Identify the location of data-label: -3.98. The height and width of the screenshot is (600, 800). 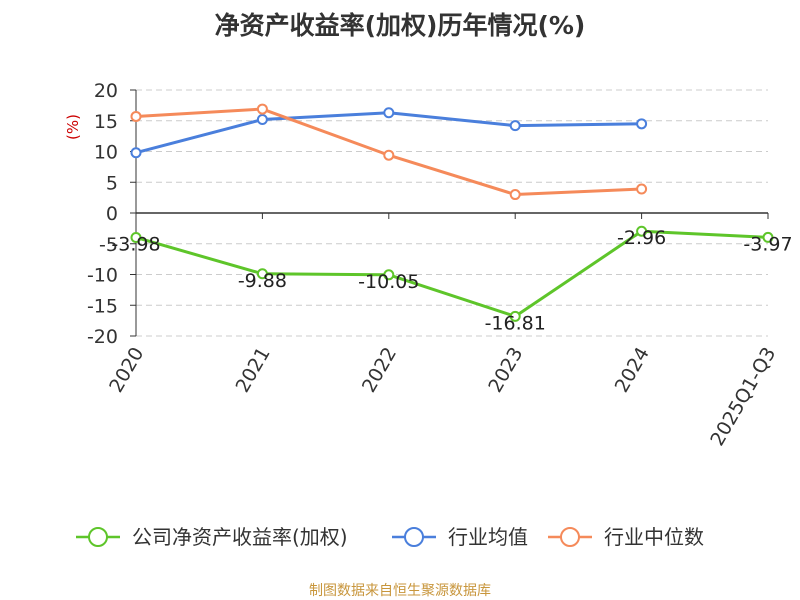
(135, 244).